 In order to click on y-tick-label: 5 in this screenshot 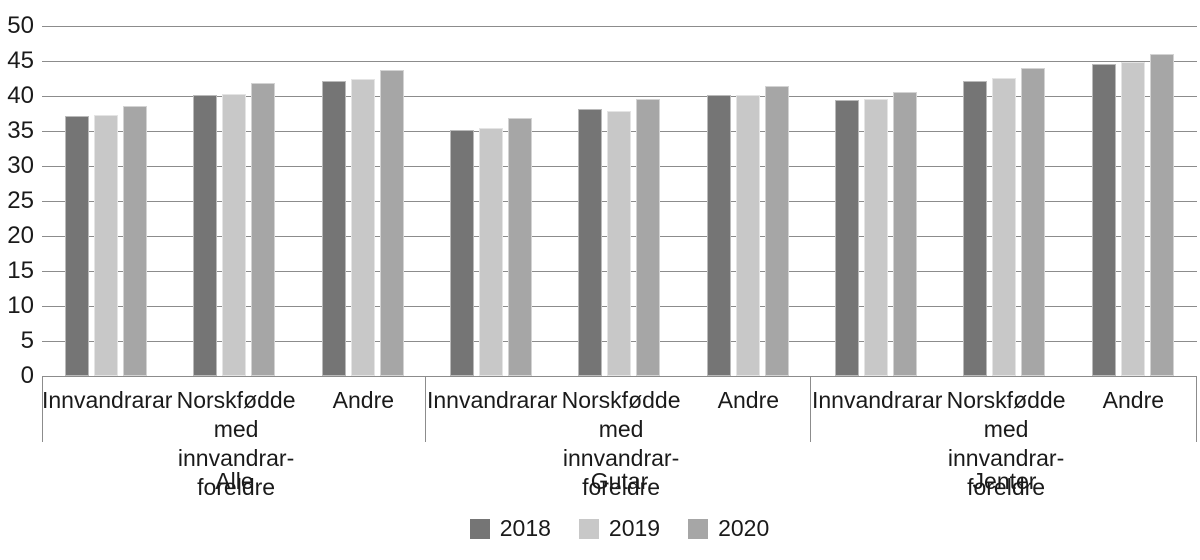, I will do `click(27, 340)`.